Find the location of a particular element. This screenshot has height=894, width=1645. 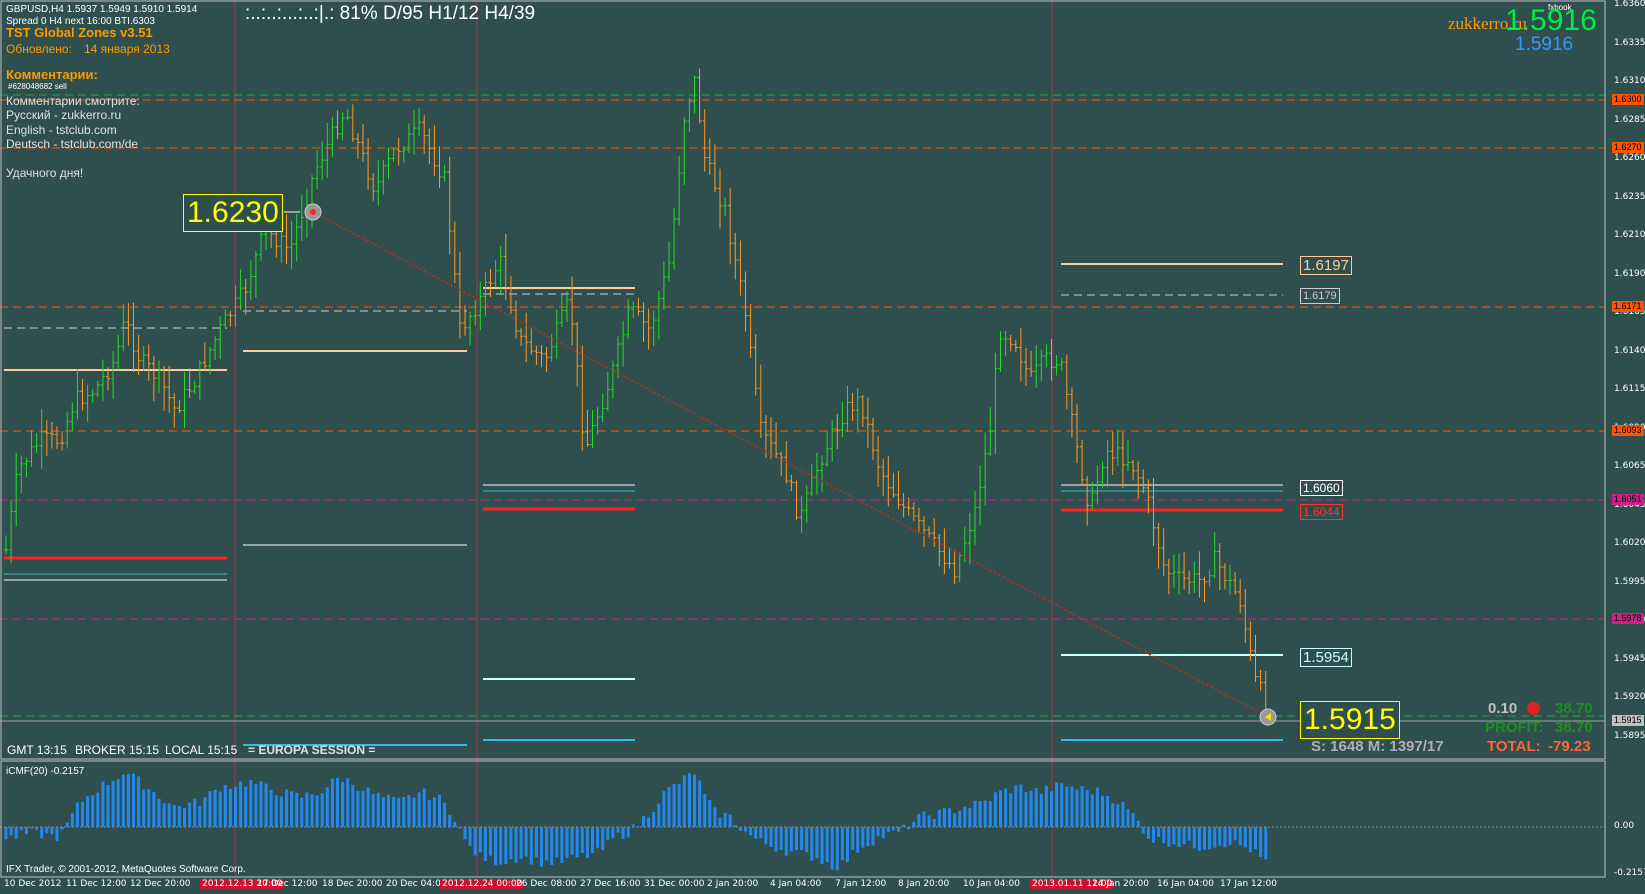

order-note: #628048682 sell is located at coordinates (37, 86).